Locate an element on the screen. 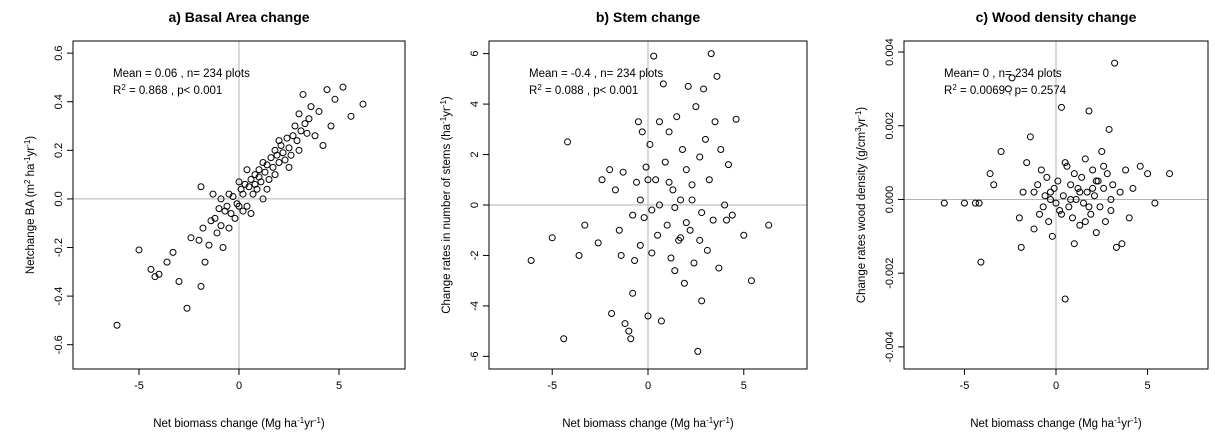 Image resolution: width=1215 pixels, height=436 pixels. y-tick-label: -0.4 is located at coordinates (59, 296).